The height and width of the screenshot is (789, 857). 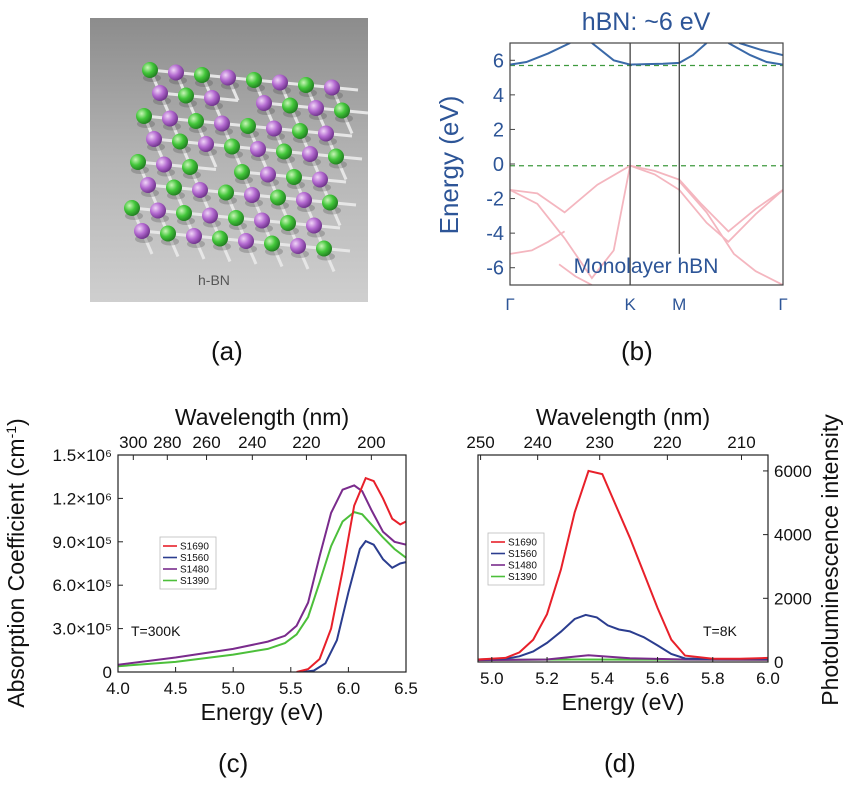 I want to click on ylabel-d: Photoluminescence intensity, so click(x=830, y=560).